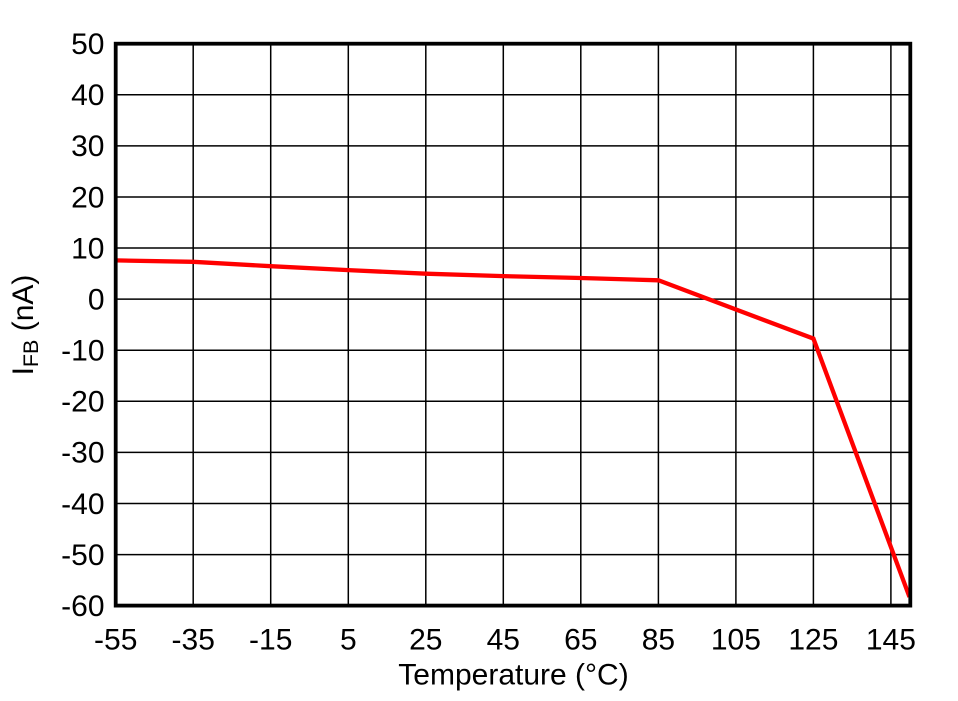 The width and height of the screenshot is (958, 701). I want to click on svg-text: Temperature (°C), so click(513, 675).